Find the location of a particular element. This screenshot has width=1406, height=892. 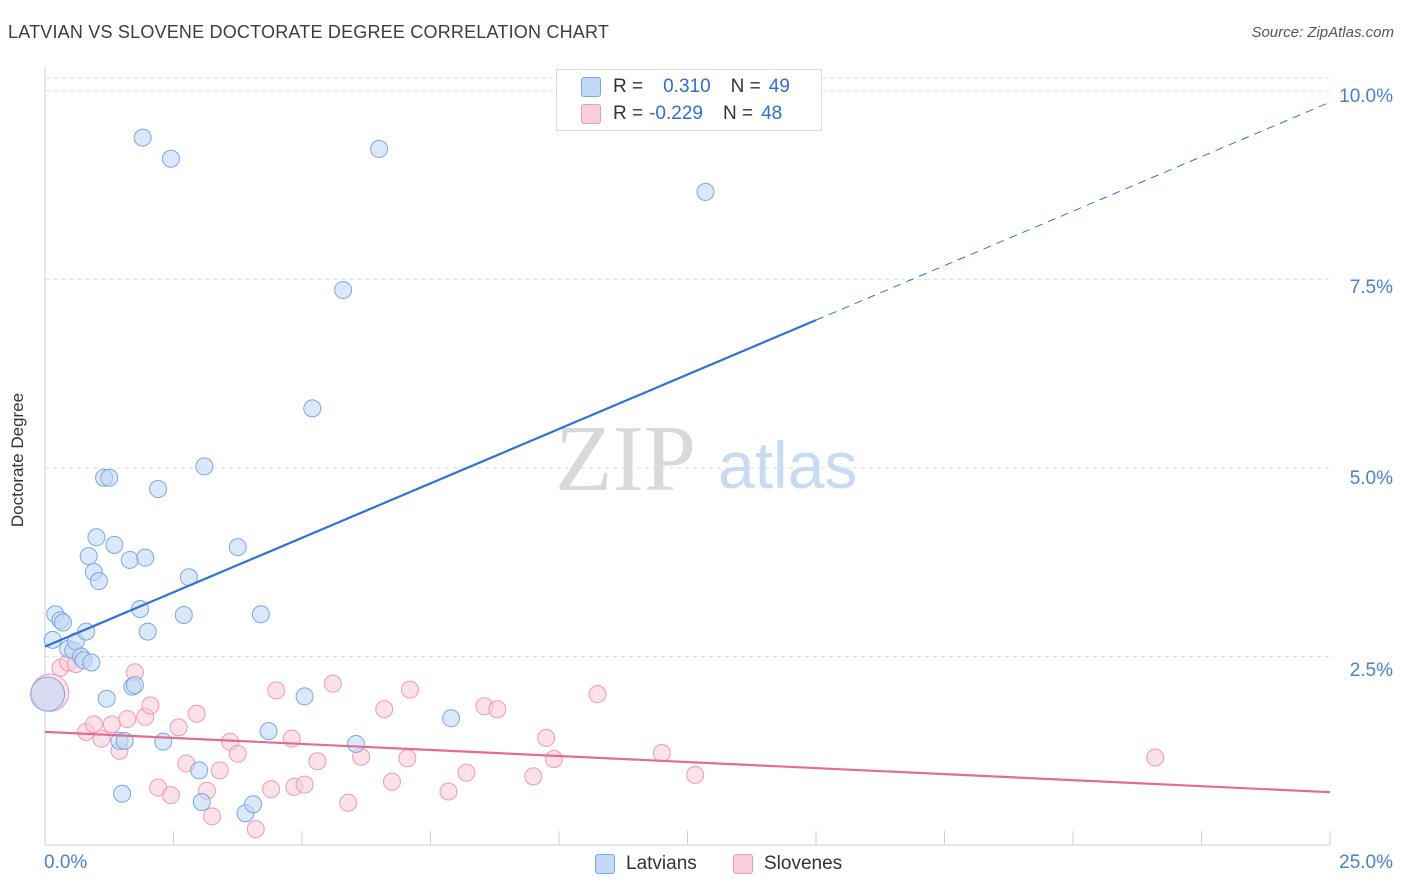

latvians-r-label: R = is located at coordinates (628, 86).